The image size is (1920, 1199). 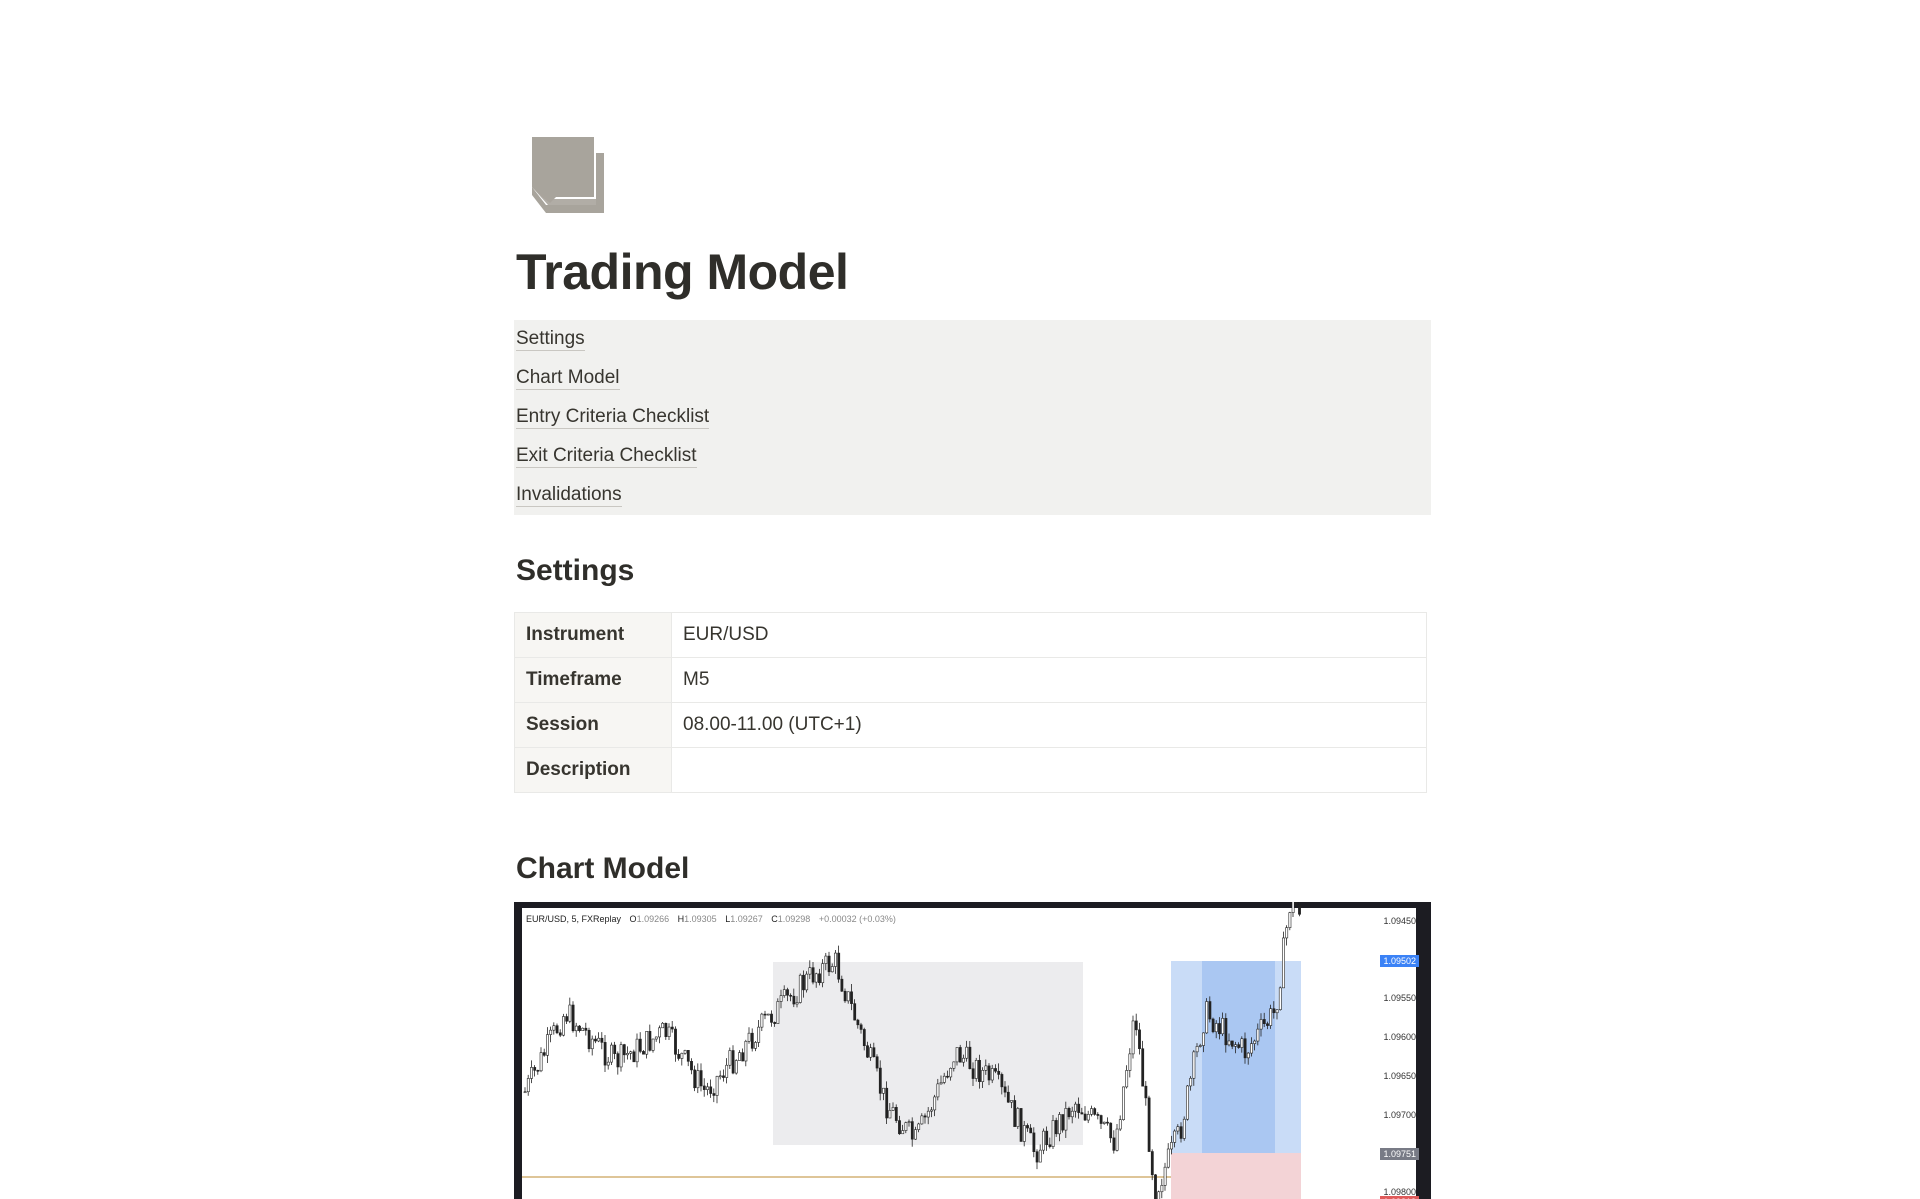 I want to click on row-key: Timeframe, so click(x=593, y=680).